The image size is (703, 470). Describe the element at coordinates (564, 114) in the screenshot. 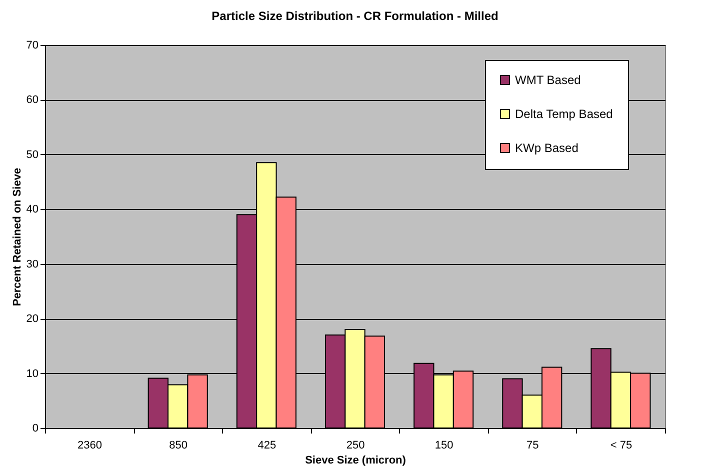

I see `legend-label: Delta Temp Based` at that location.